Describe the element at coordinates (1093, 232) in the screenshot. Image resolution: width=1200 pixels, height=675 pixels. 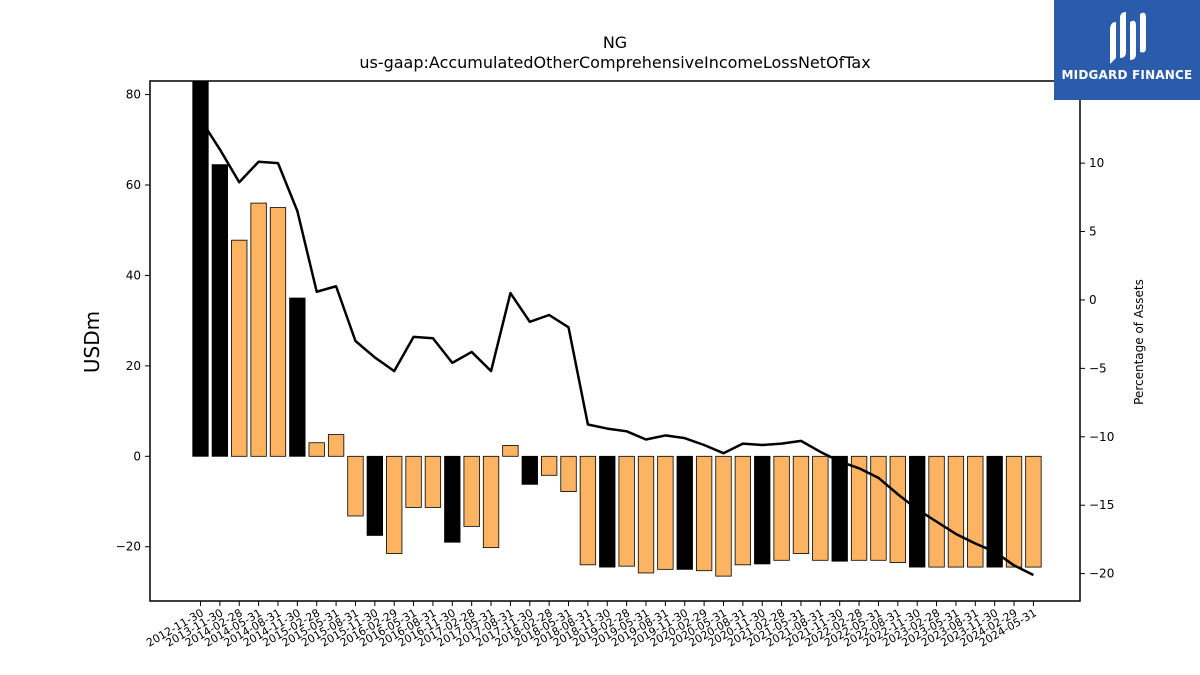
I see `y2-tick-label: 5` at that location.